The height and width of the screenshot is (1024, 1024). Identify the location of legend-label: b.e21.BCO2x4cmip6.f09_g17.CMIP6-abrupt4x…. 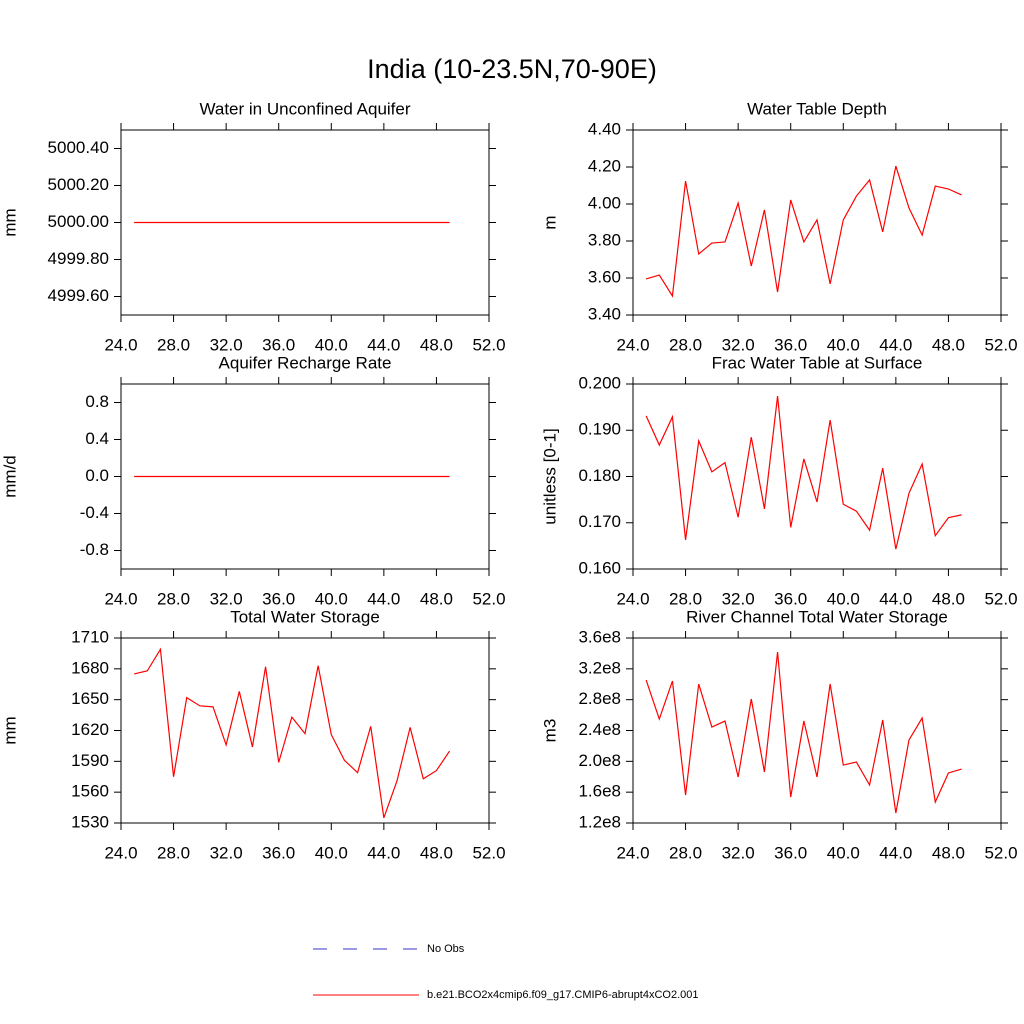
(563, 995).